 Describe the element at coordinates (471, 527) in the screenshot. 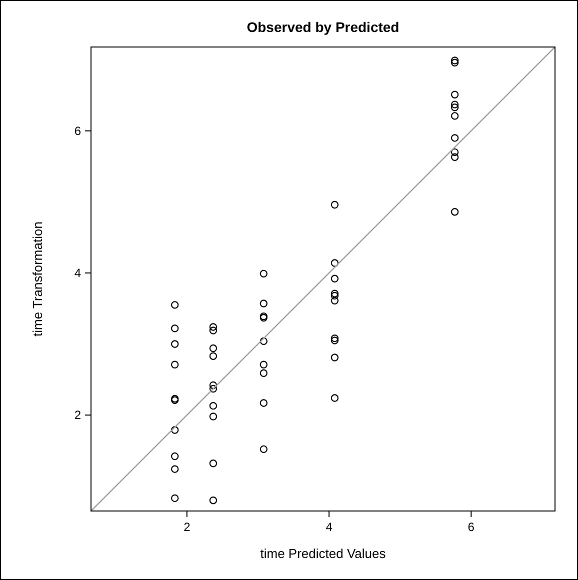

I see `x-tick-label: 6` at that location.